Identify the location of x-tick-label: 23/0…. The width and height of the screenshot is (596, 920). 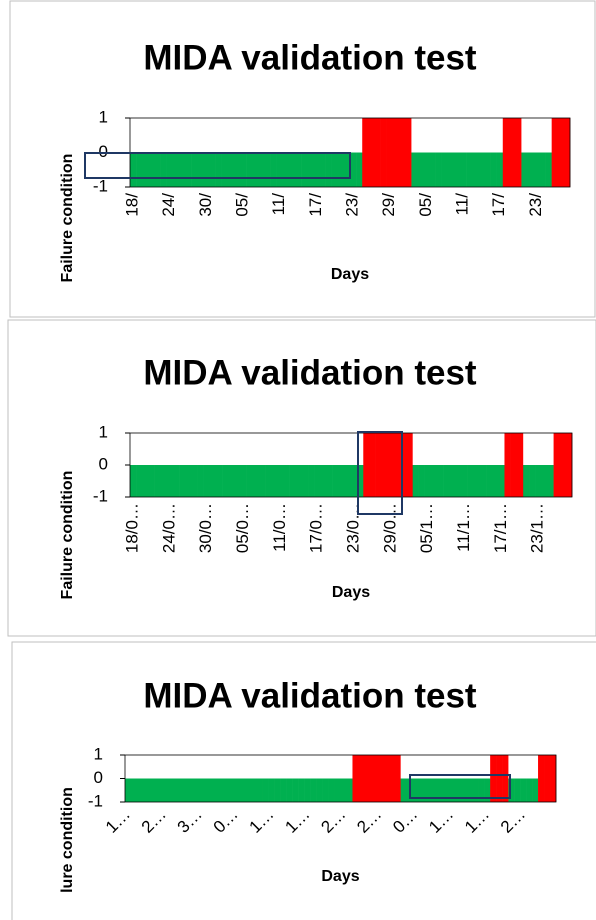
(353, 528).